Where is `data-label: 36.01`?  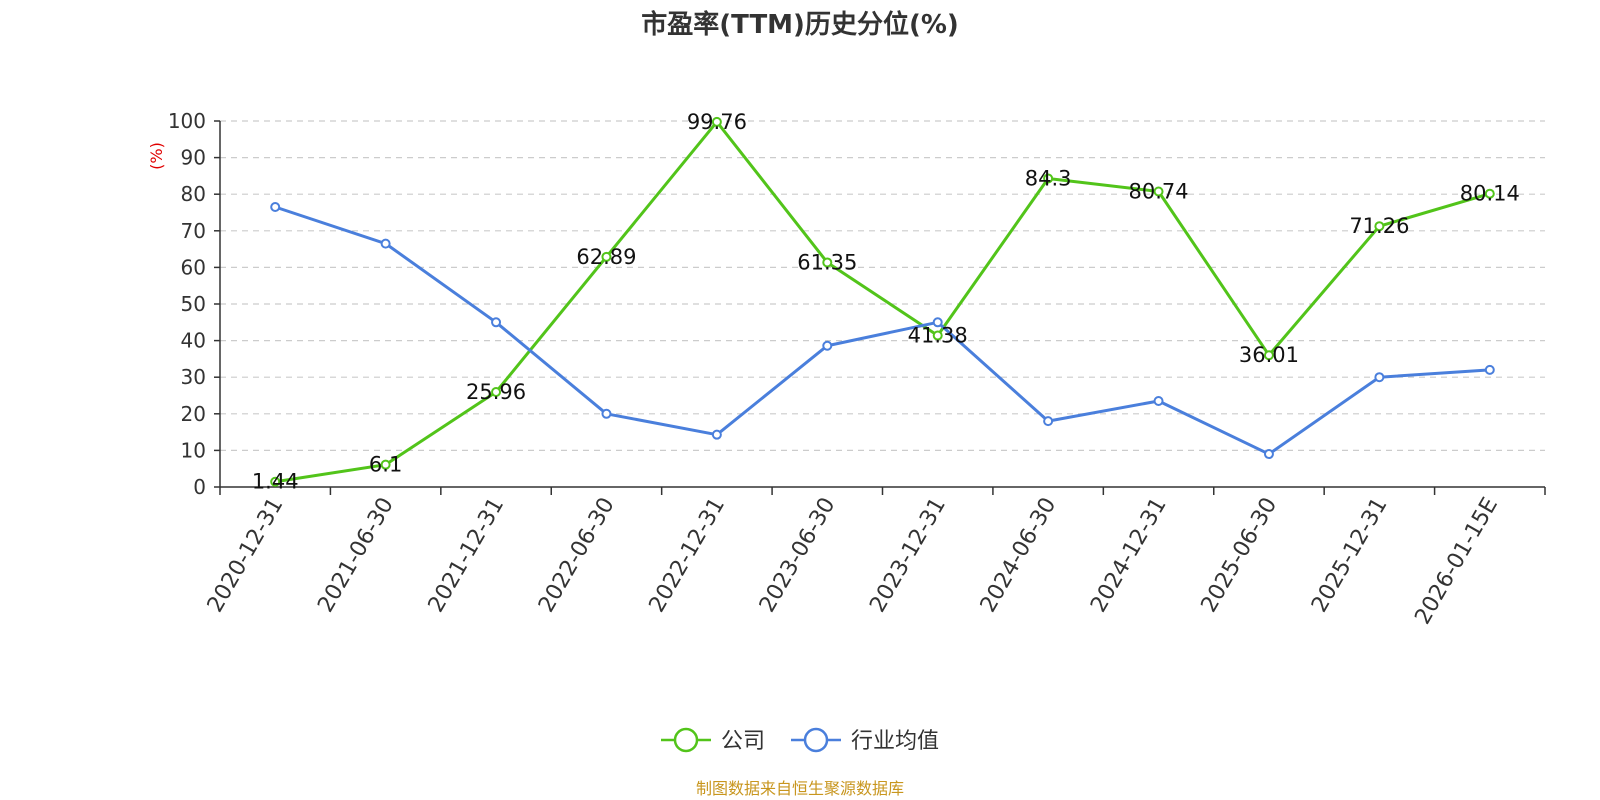 data-label: 36.01 is located at coordinates (1269, 355).